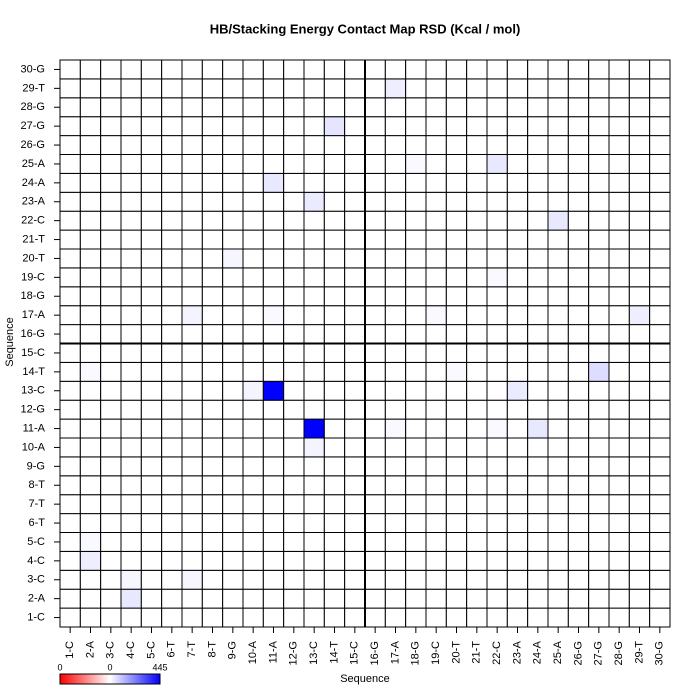 The width and height of the screenshot is (700, 700). I want to click on colorbar, so click(110, 679).